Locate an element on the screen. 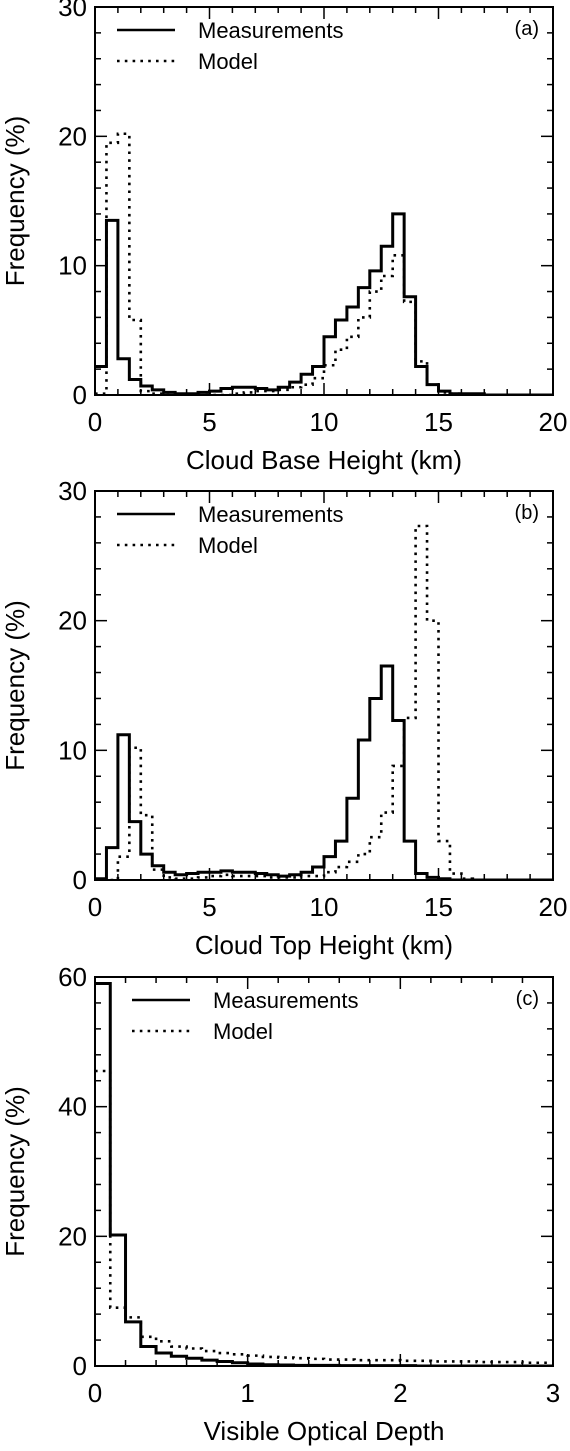  panel-label: (a) is located at coordinates (527, 29).